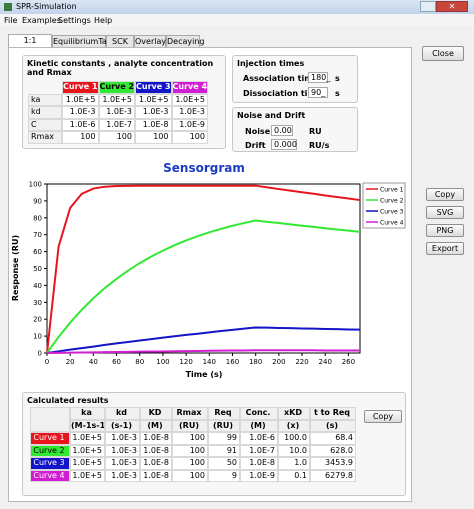 This screenshot has width=474, height=509. I want to click on column-header: Conc., so click(259, 413).